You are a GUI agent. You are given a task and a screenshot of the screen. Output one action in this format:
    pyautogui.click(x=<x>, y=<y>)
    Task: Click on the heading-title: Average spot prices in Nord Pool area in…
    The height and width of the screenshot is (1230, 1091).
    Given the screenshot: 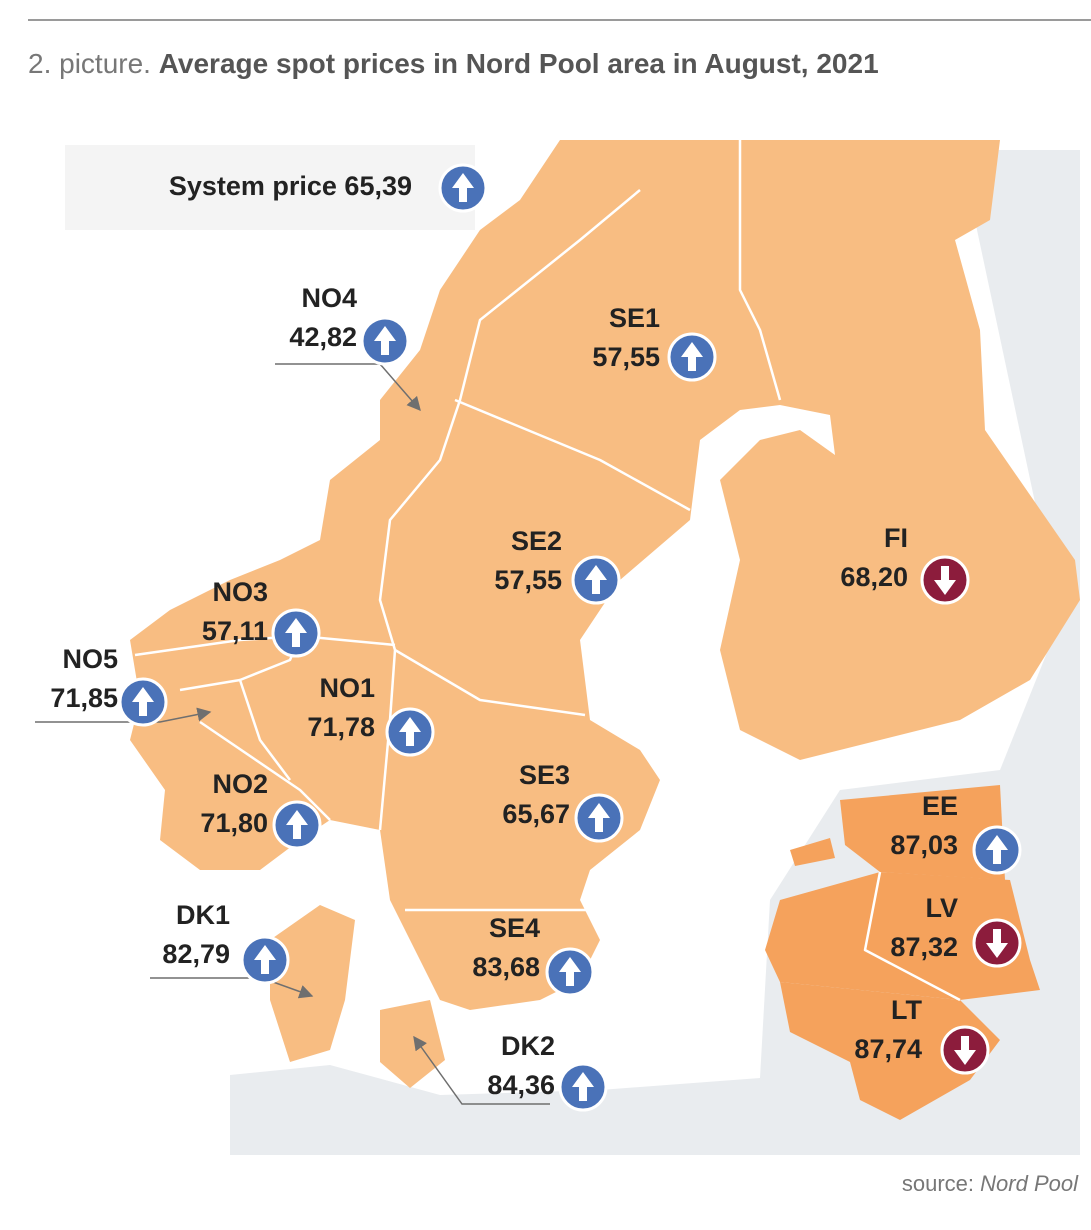 What is the action you would take?
    pyautogui.click(x=519, y=63)
    